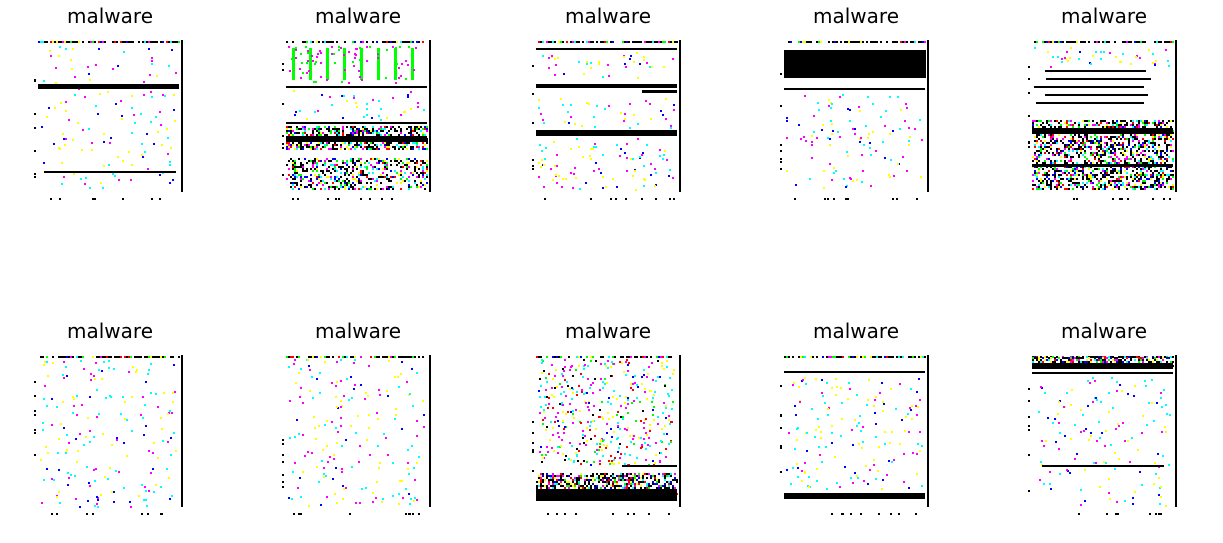 Image resolution: width=1223 pixels, height=543 pixels. Describe the element at coordinates (855, 64) in the screenshot. I see `texture-block` at that location.